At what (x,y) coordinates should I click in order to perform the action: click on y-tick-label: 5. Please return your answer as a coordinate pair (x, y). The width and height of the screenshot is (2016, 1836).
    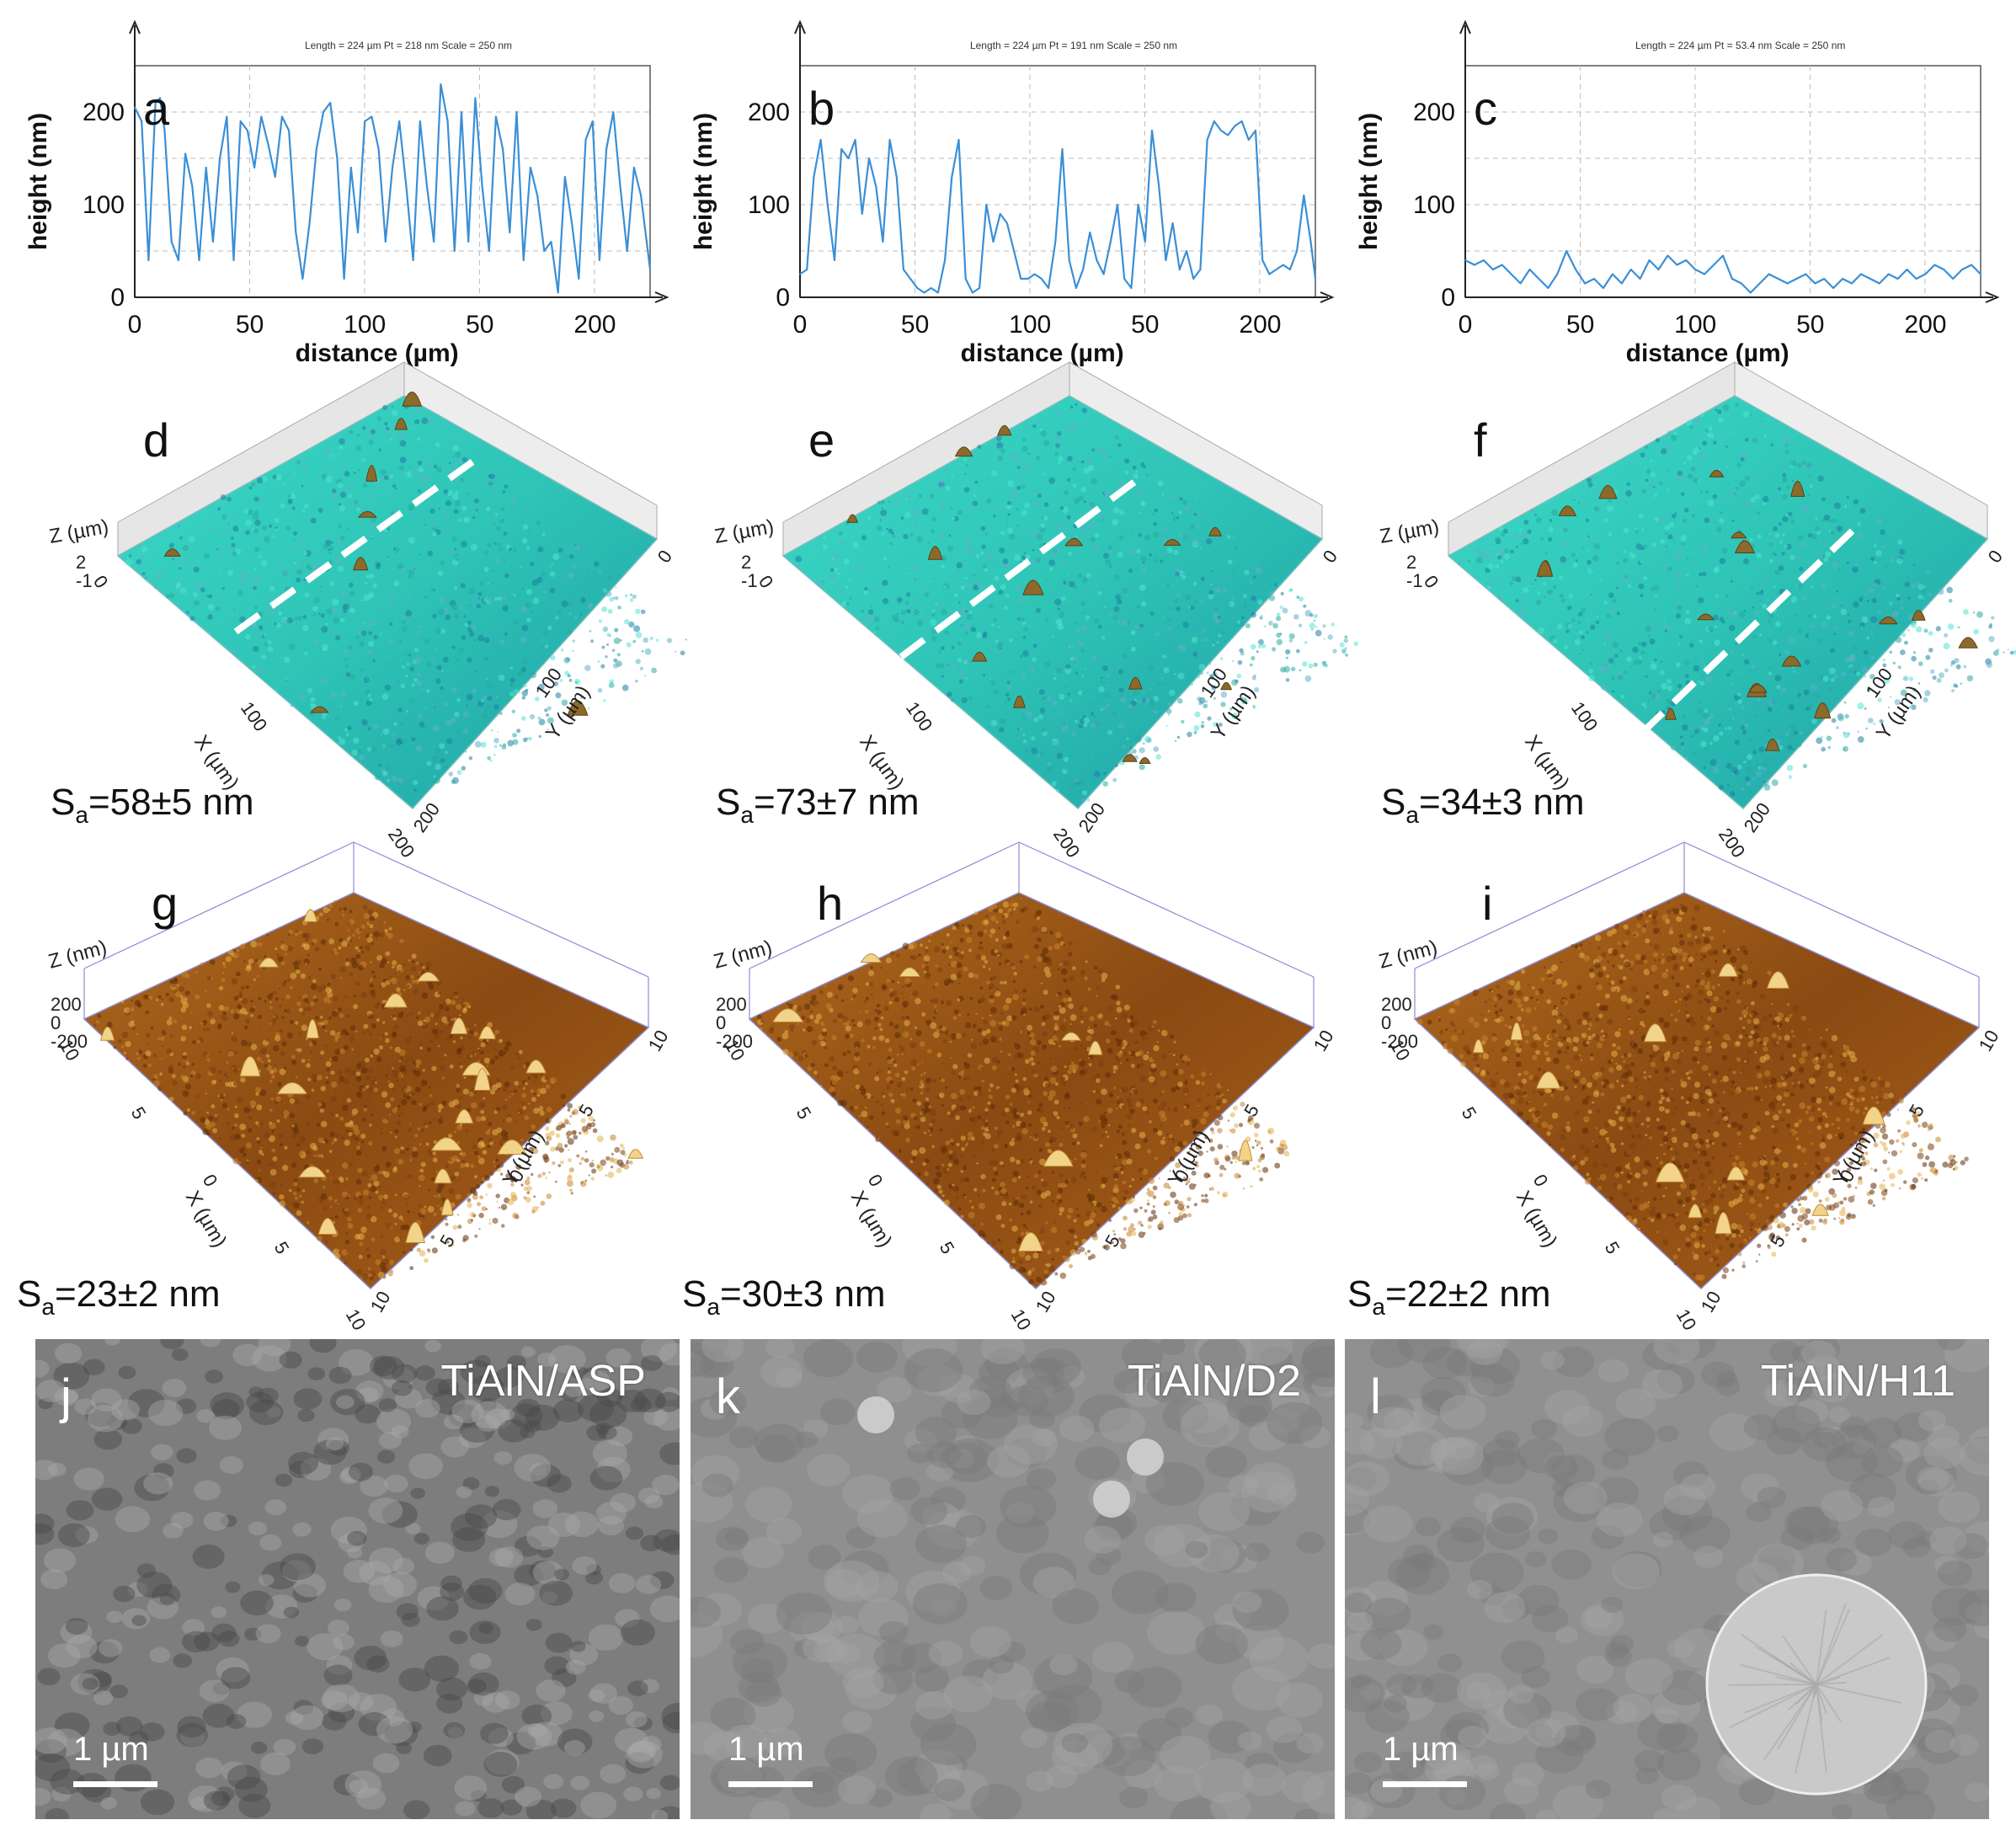
    Looking at the image, I should click on (1251, 1110).